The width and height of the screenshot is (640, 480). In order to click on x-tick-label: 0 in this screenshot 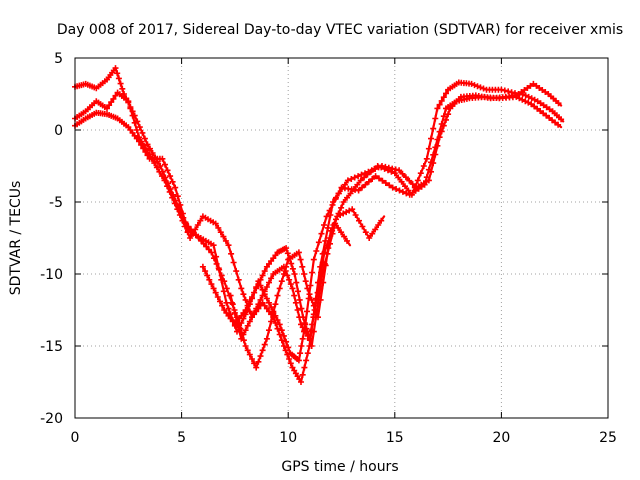, I will do `click(75, 438)`.